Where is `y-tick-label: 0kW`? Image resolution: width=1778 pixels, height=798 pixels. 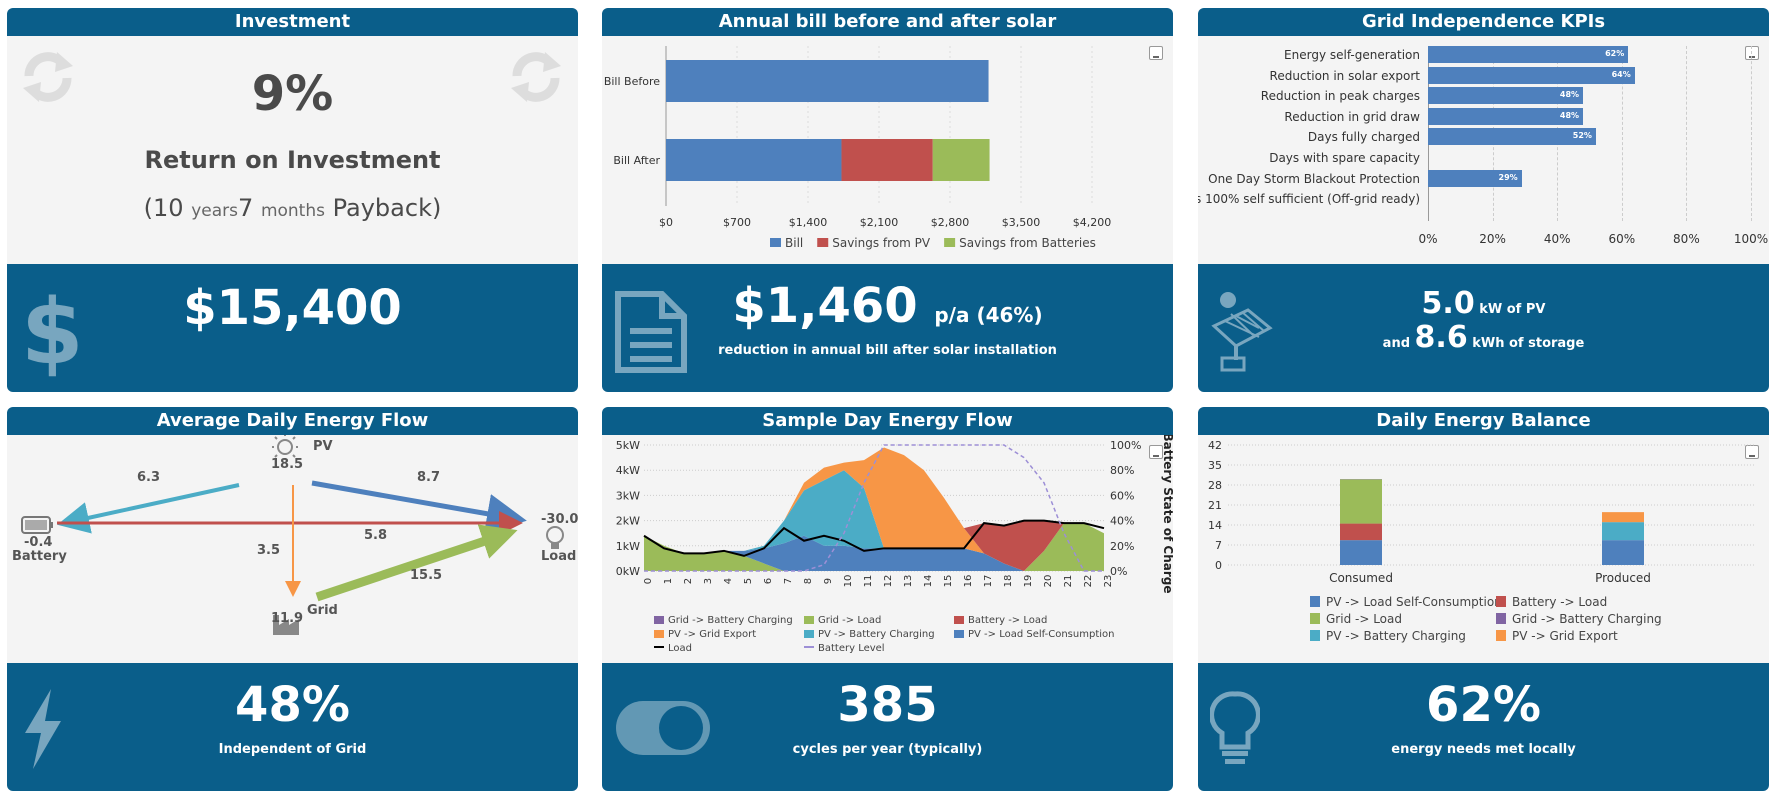
y-tick-label: 0kW is located at coordinates (628, 571).